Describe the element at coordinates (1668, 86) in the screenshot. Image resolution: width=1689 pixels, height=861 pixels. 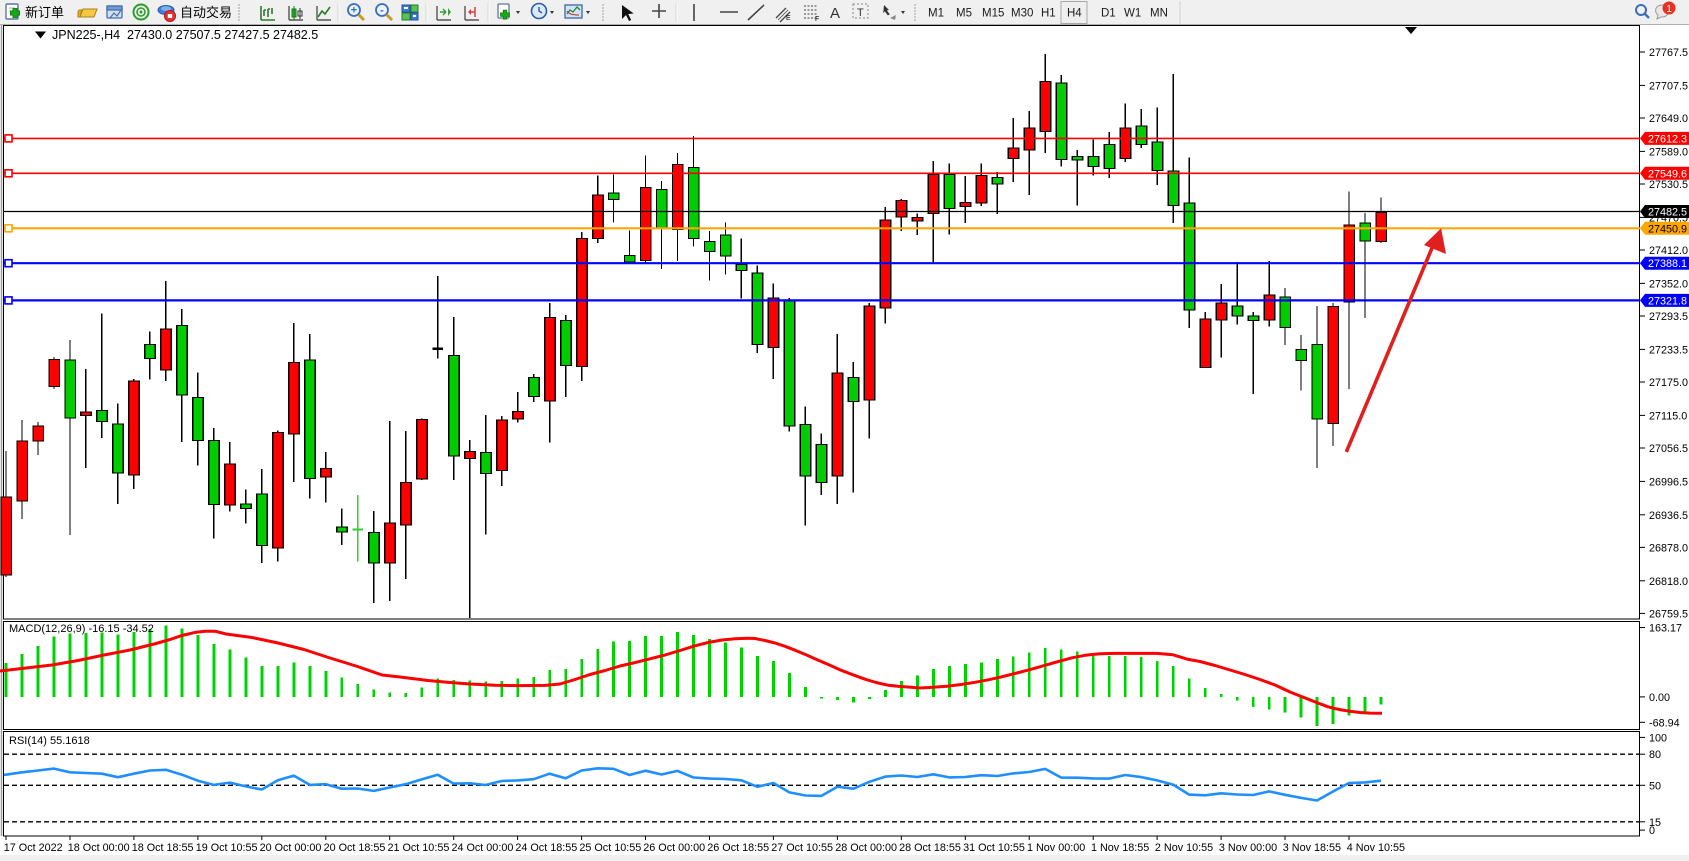
I see `svg-text: 27707.5` at that location.